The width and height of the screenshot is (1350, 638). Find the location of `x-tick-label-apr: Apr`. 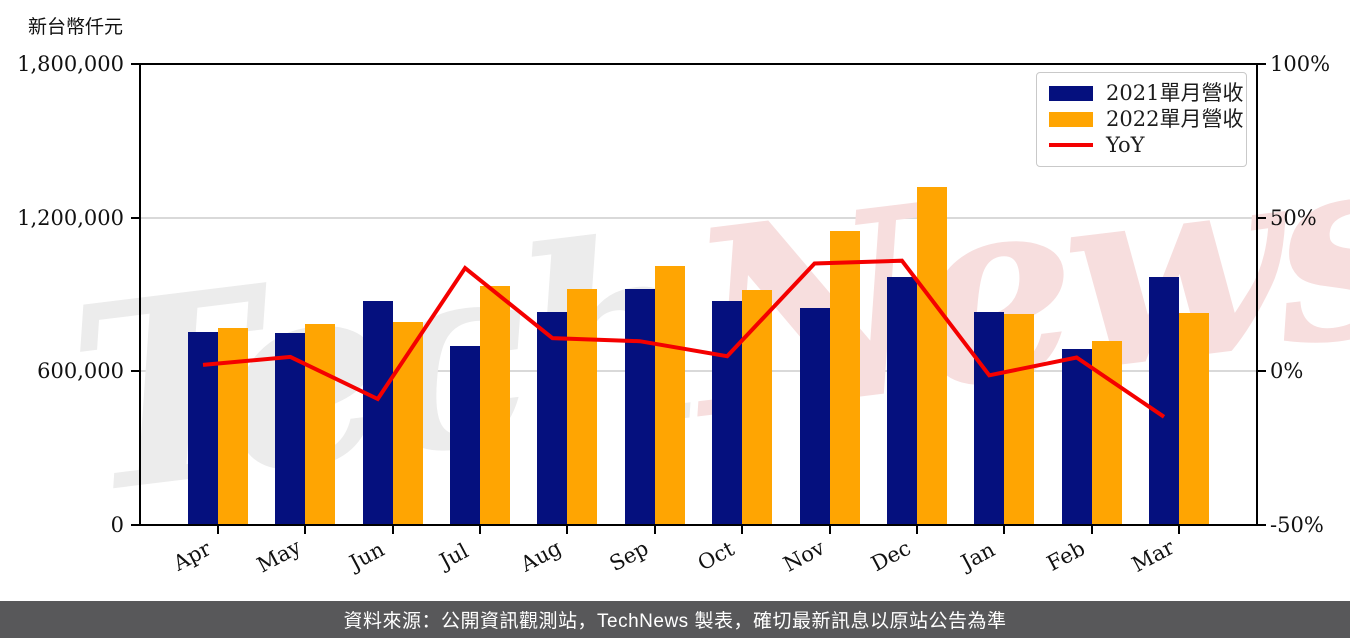

x-tick-label-apr: Apr is located at coordinates (192, 556).